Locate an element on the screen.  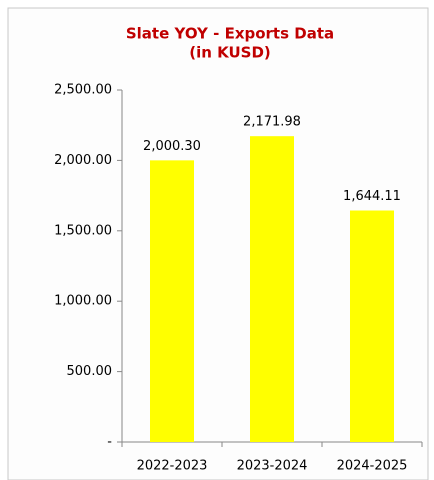
y-tick-label: 1,000.00 is located at coordinates (83, 301).